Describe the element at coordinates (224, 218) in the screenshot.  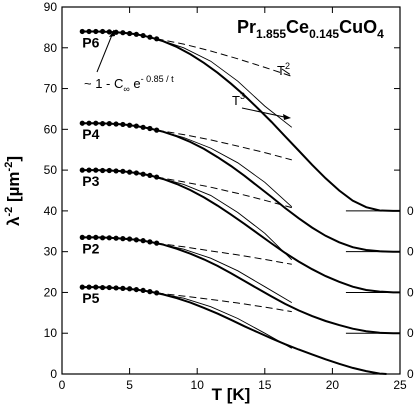
I see `t3-fit-line-p3` at that location.